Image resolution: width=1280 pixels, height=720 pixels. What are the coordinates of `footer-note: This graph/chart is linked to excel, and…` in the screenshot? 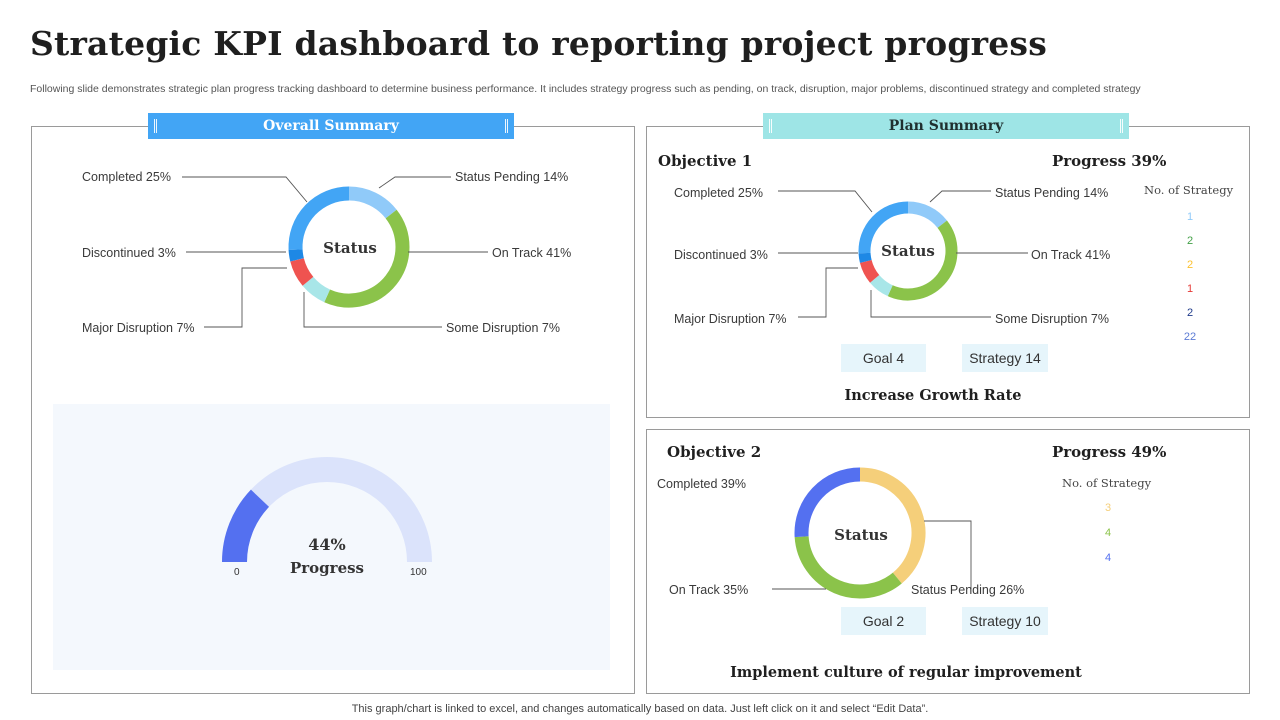 It's located at (640, 709).